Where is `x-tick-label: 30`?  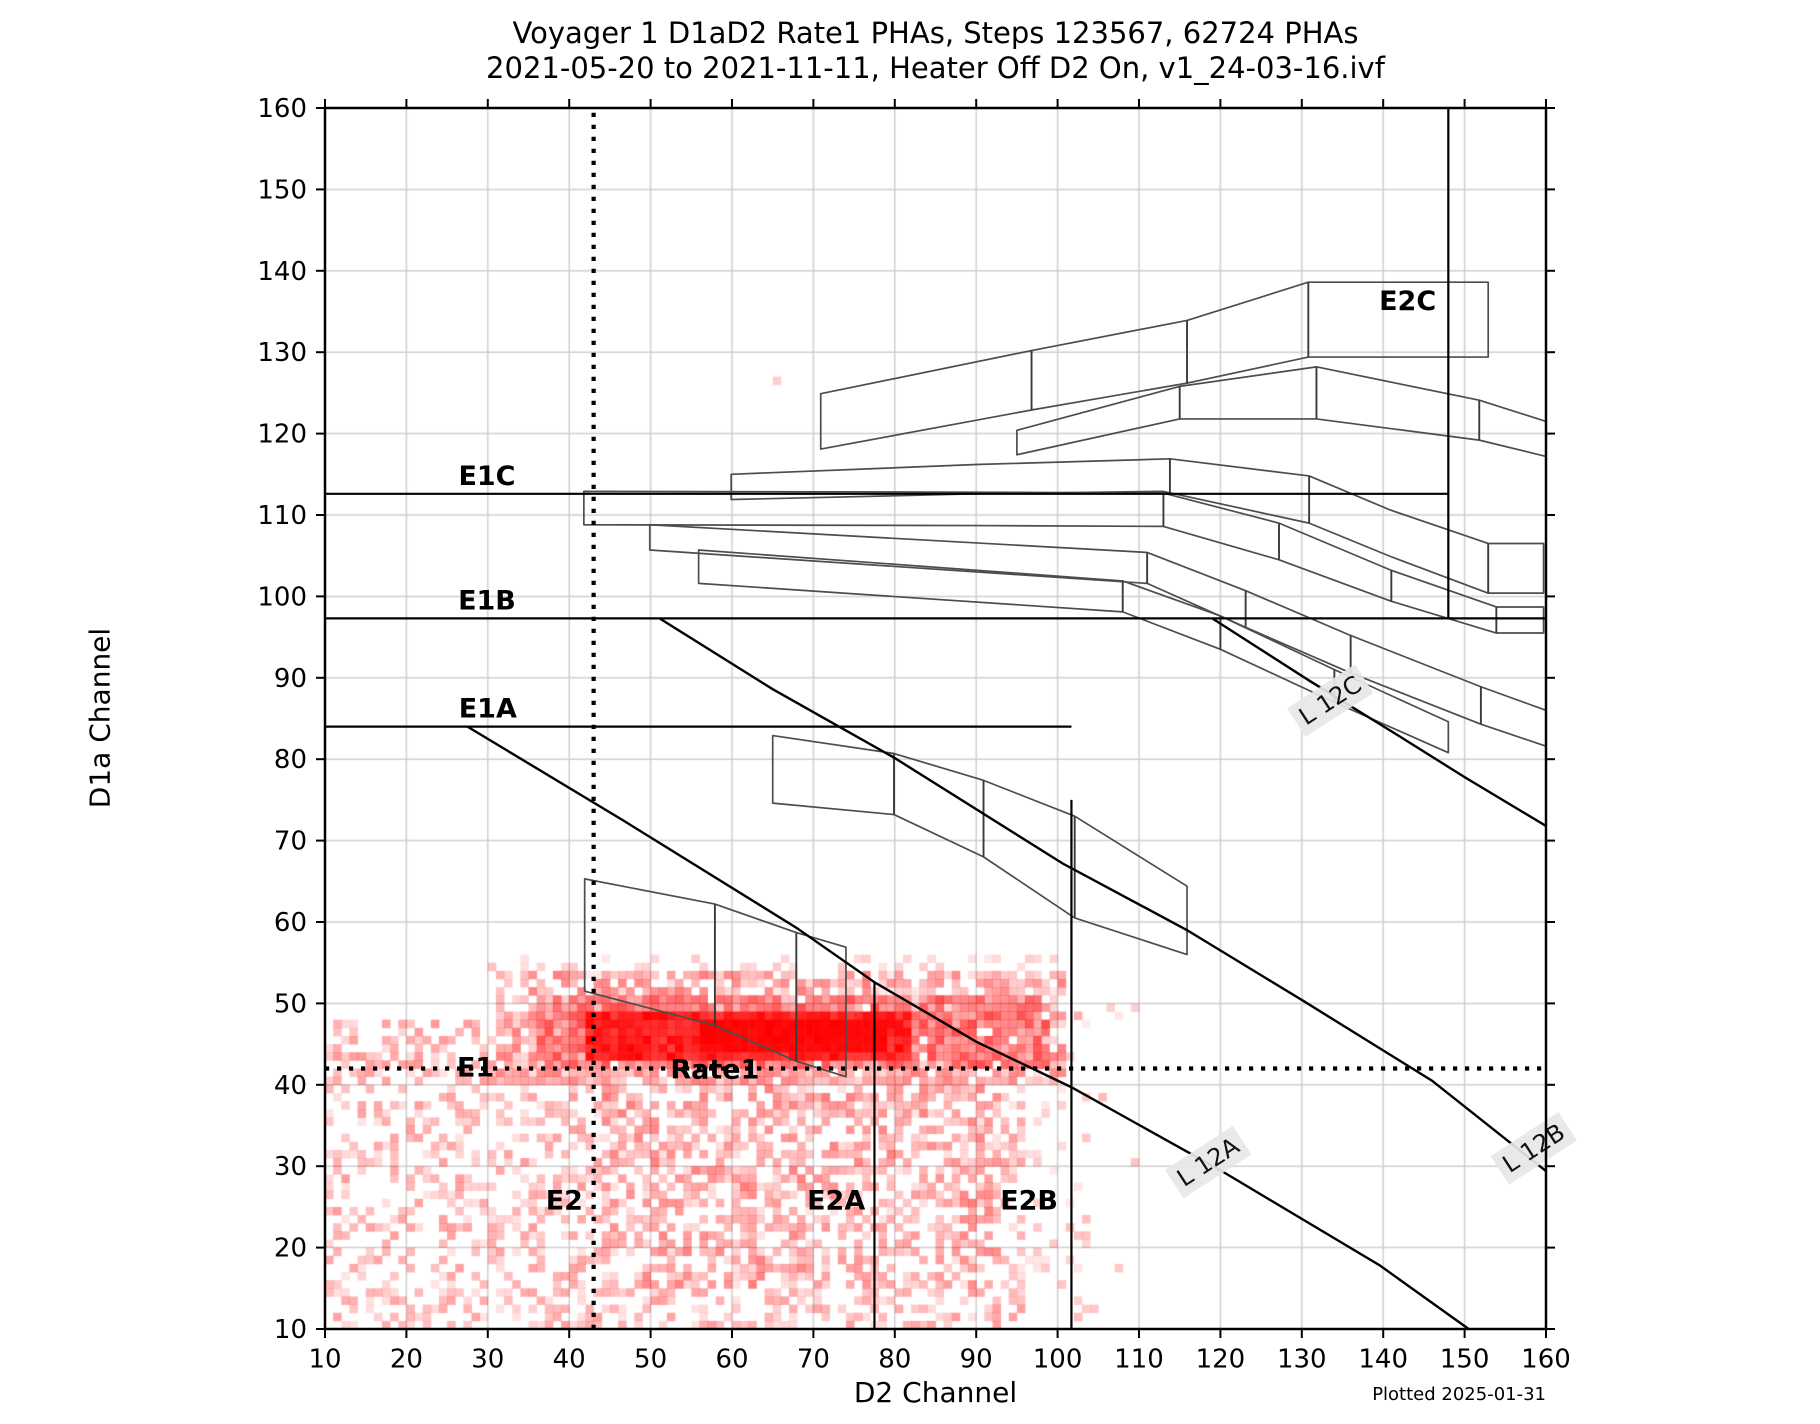
x-tick-label: 30 is located at coordinates (487, 1359).